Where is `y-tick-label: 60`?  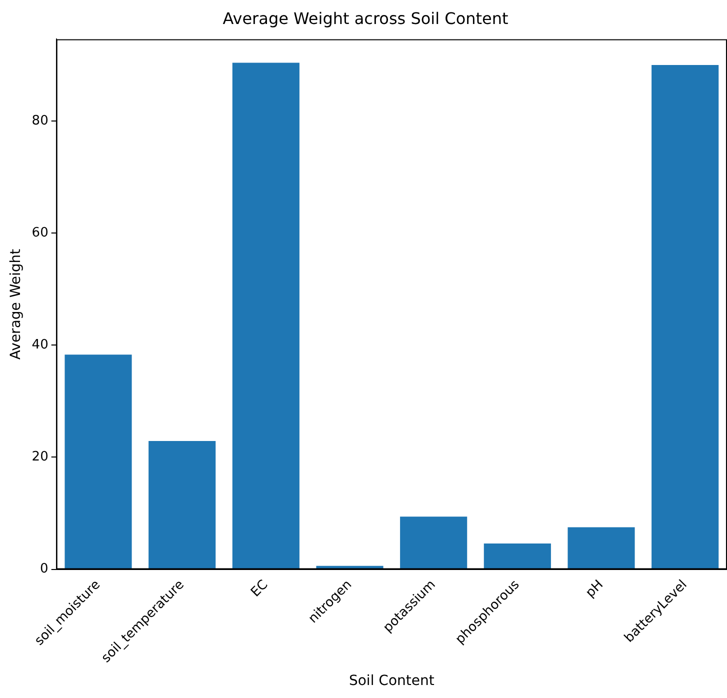 y-tick-label: 60 is located at coordinates (40, 232).